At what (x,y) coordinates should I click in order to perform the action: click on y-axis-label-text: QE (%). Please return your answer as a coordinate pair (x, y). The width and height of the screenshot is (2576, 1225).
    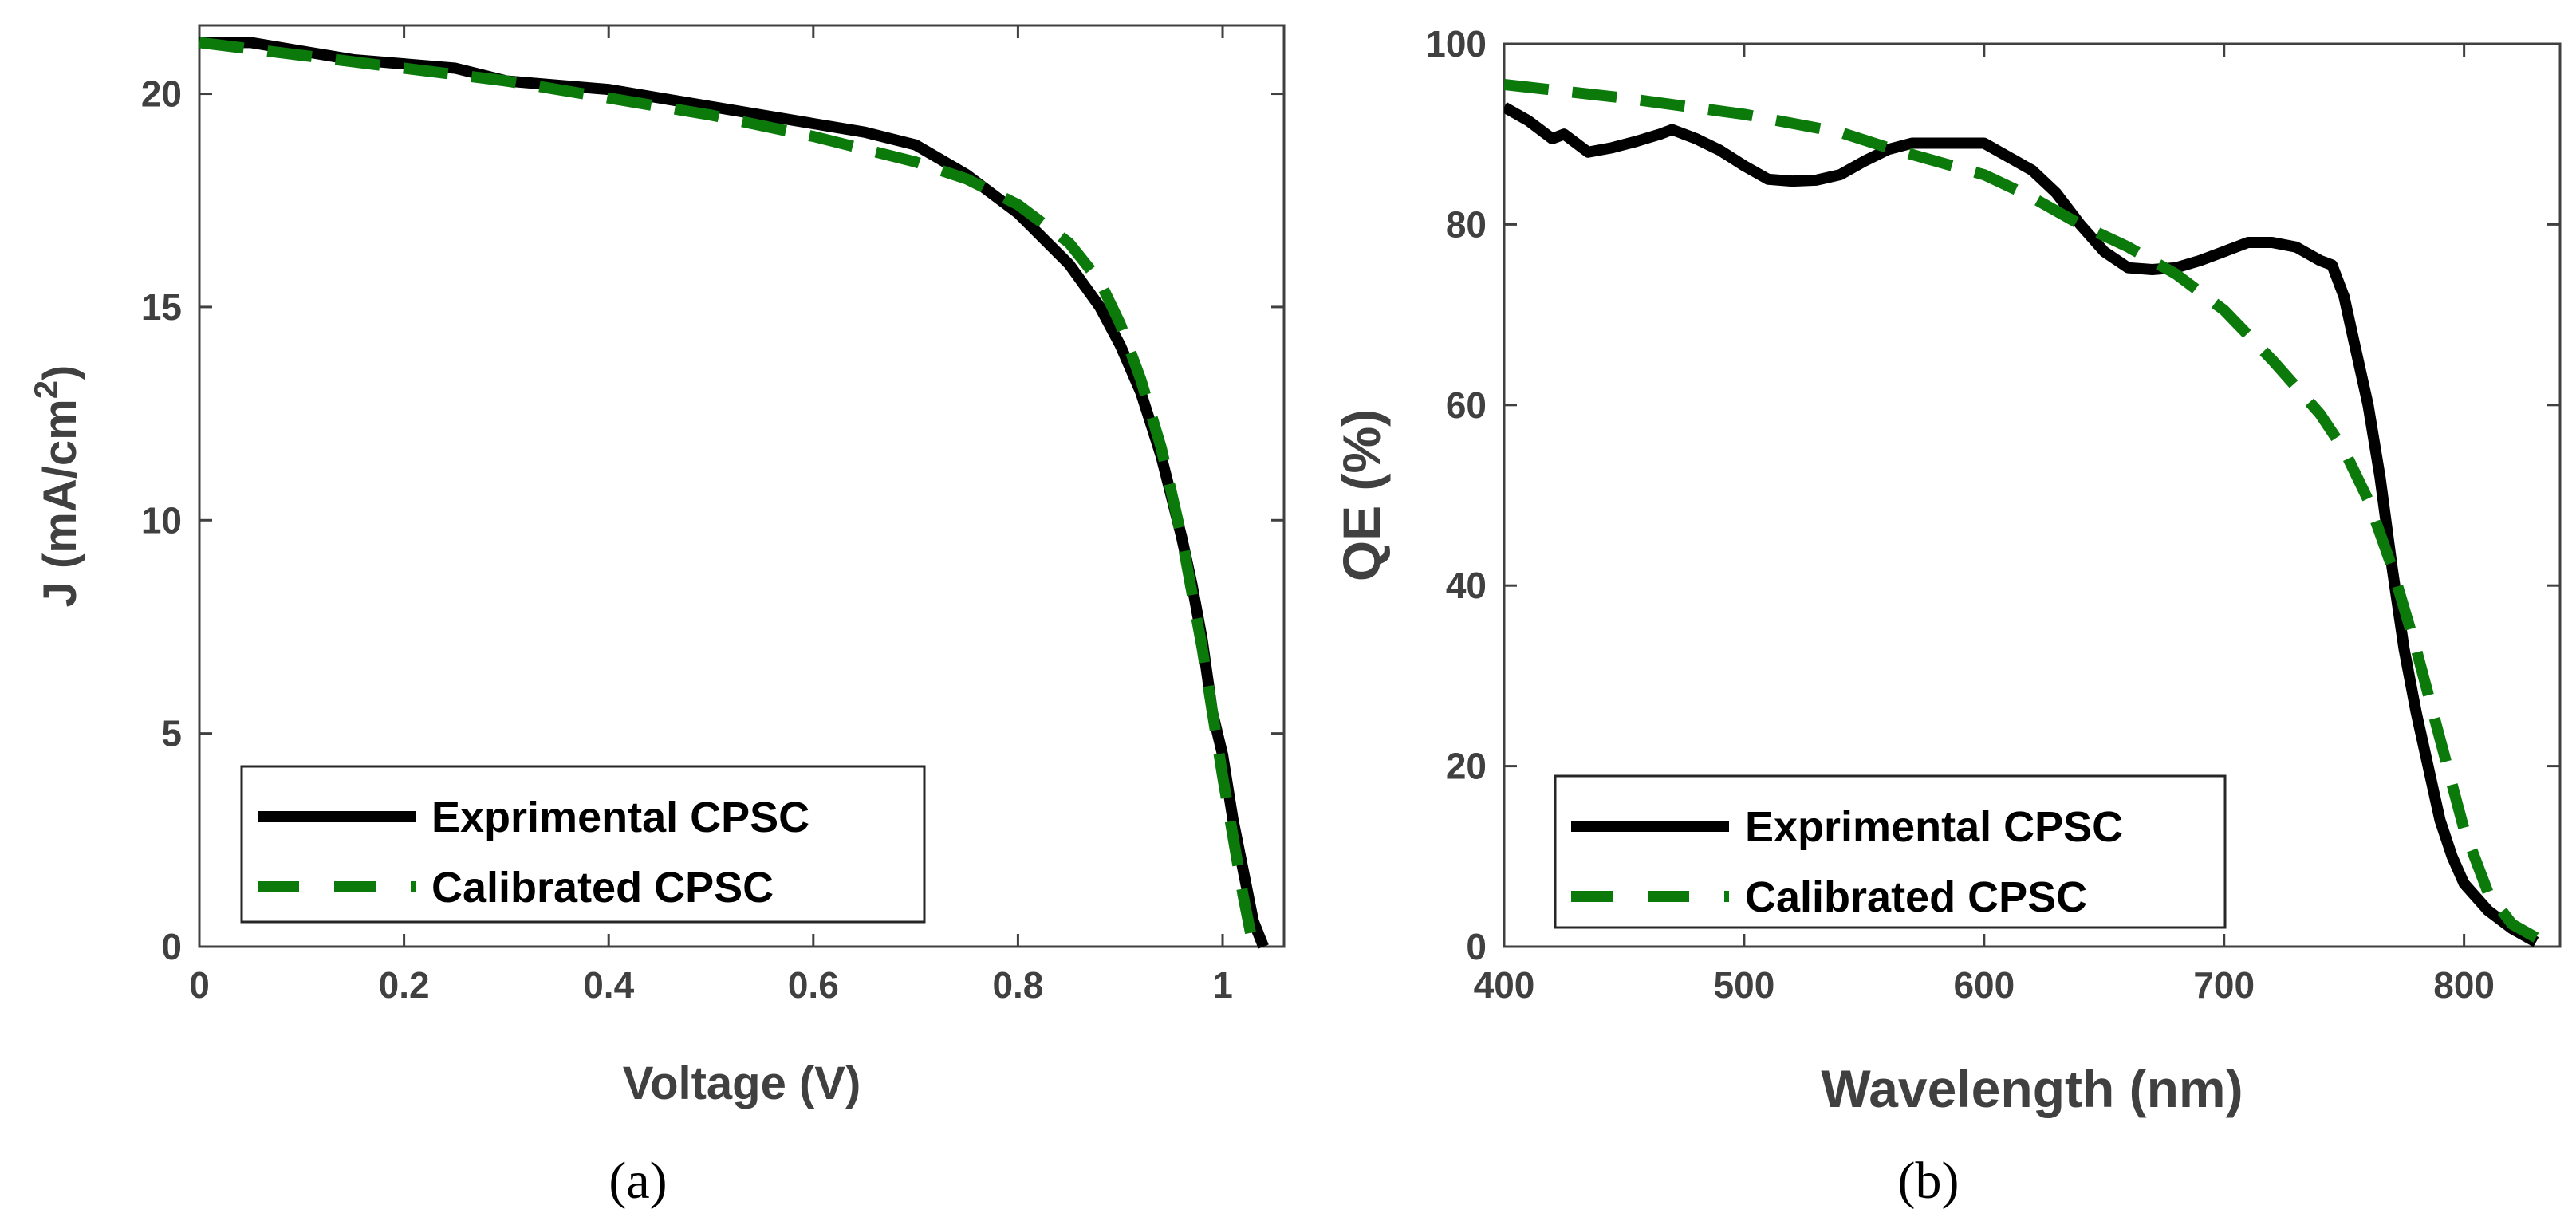
    Looking at the image, I should click on (1361, 495).